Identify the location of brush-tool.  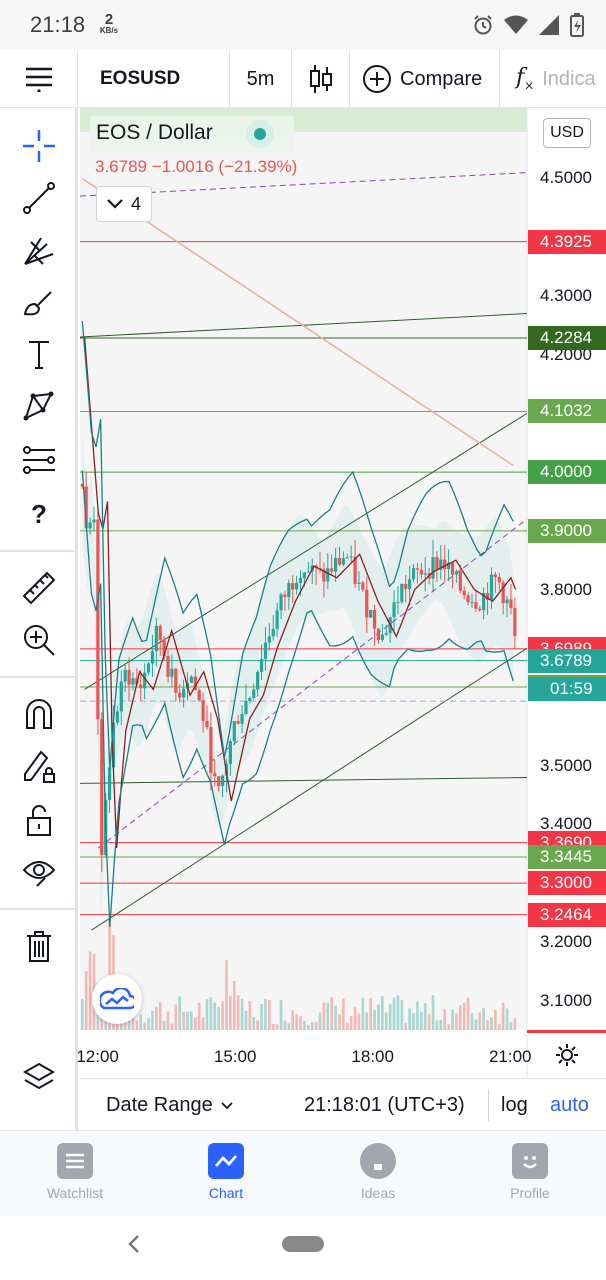
(39, 302).